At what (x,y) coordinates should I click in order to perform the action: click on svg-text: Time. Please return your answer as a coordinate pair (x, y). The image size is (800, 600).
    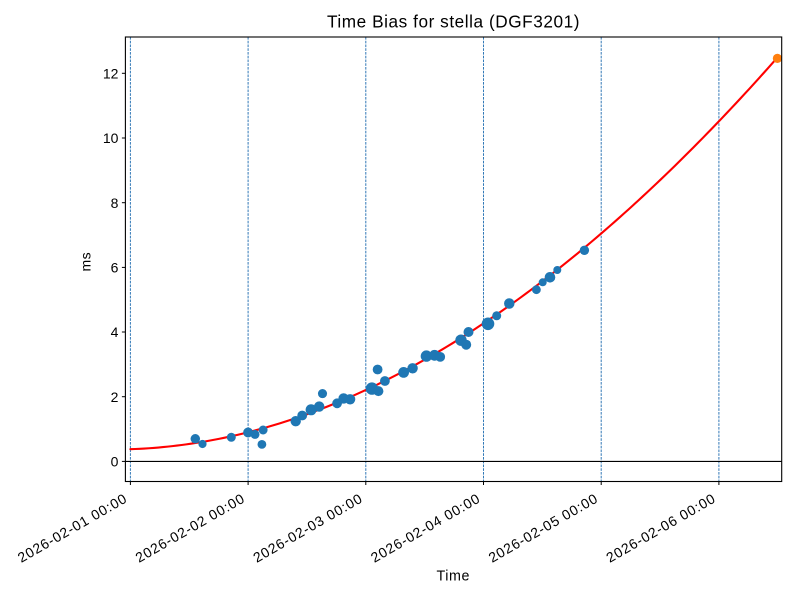
    Looking at the image, I should click on (453, 577).